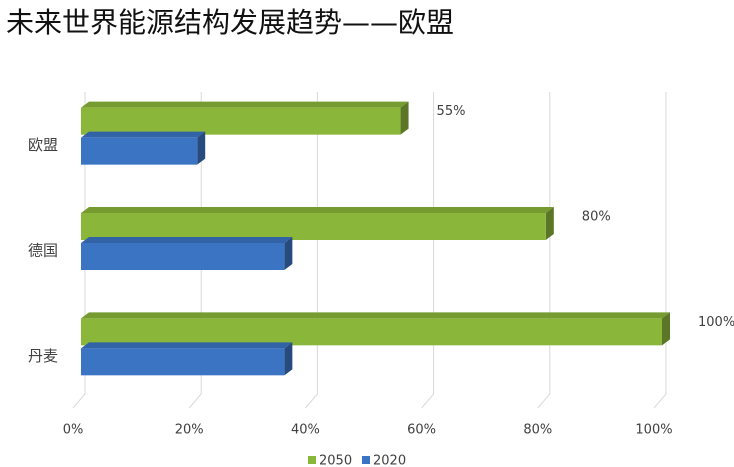  What do you see at coordinates (73, 430) in the screenshot?
I see `x-tick-label: 0%` at bounding box center [73, 430].